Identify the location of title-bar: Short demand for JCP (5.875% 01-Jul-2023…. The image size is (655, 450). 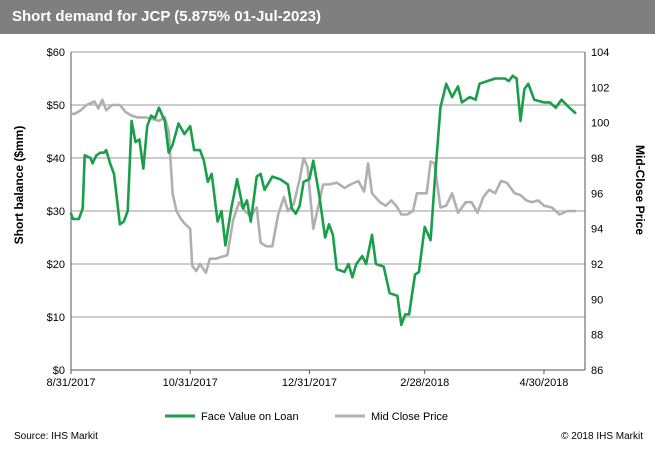
(327, 17).